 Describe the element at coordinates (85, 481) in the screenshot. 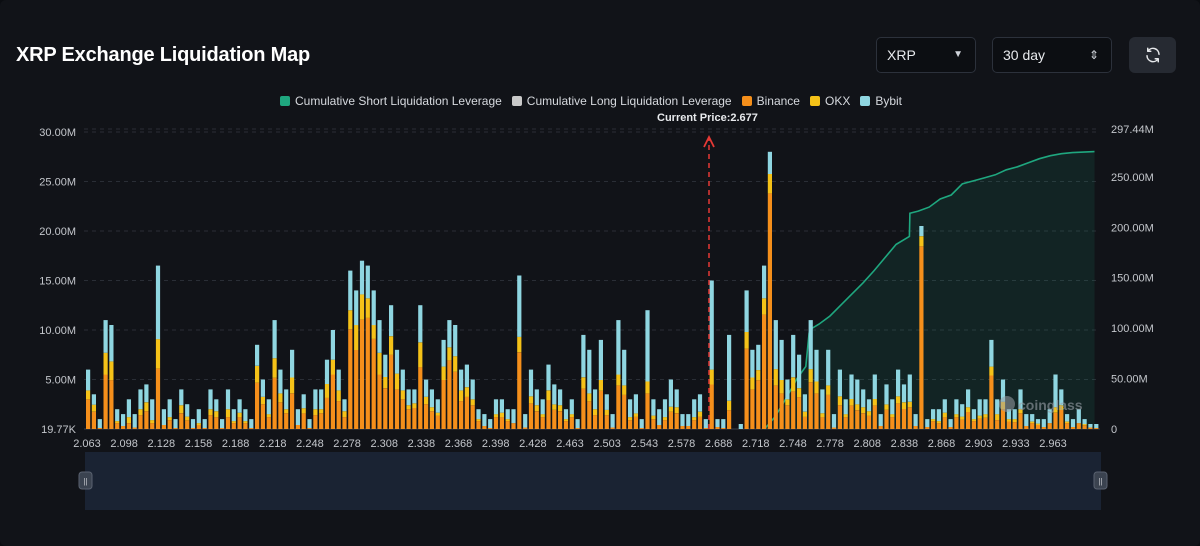

I see `handle-grip-icon: ||` at that location.